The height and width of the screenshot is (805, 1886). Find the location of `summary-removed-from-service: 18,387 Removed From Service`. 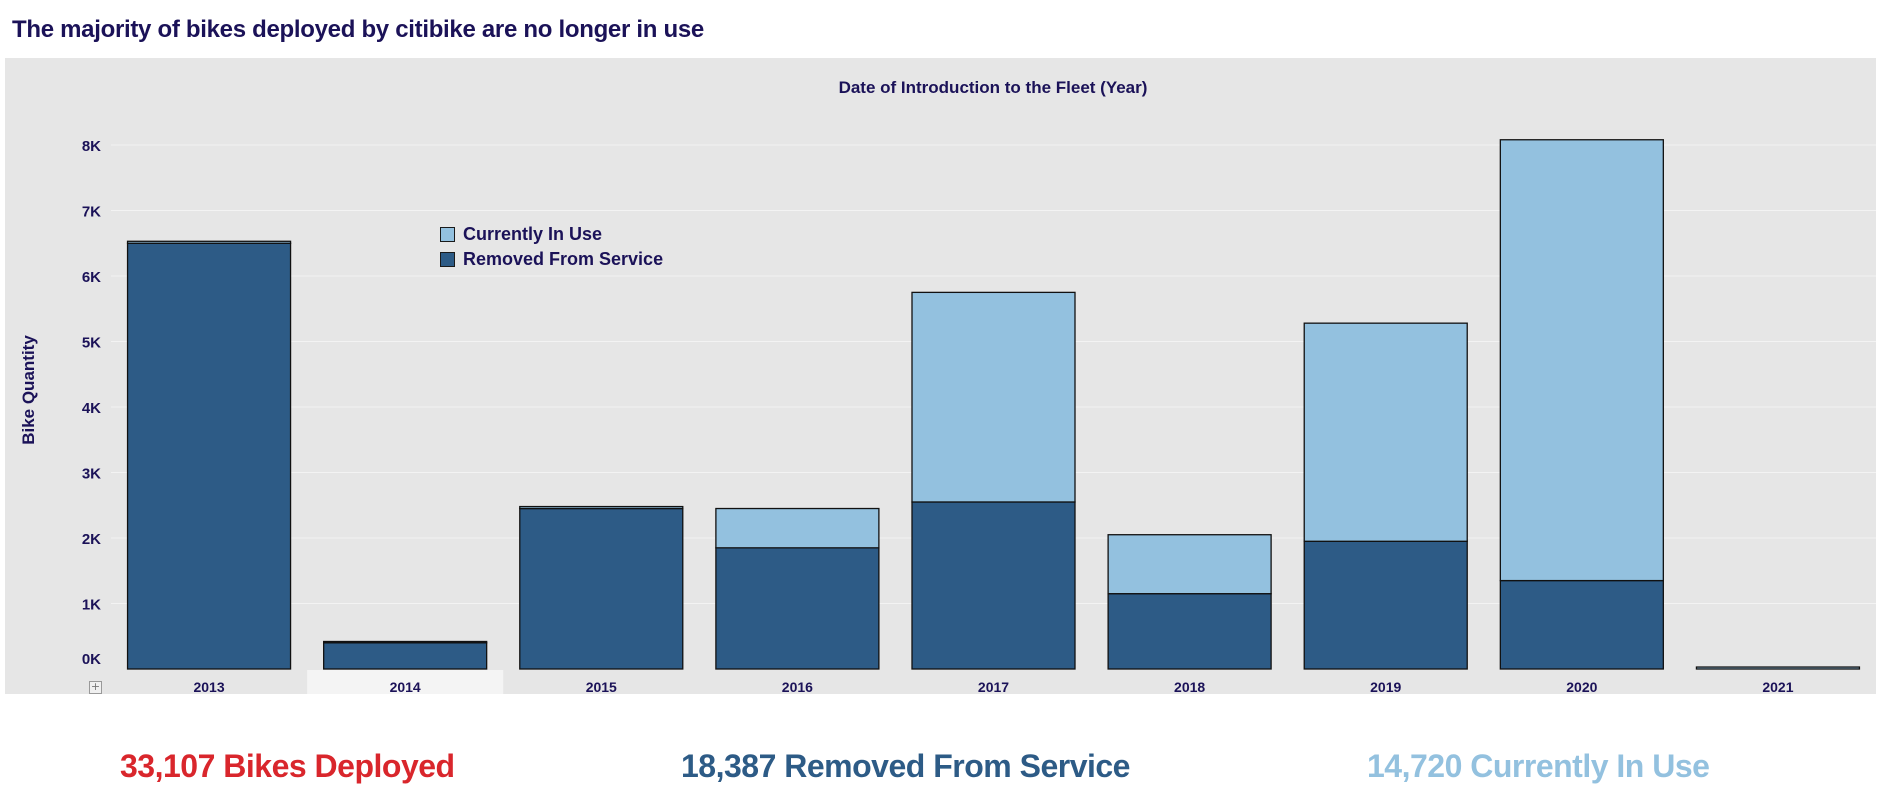

summary-removed-from-service: 18,387 Removed From Service is located at coordinates (905, 766).